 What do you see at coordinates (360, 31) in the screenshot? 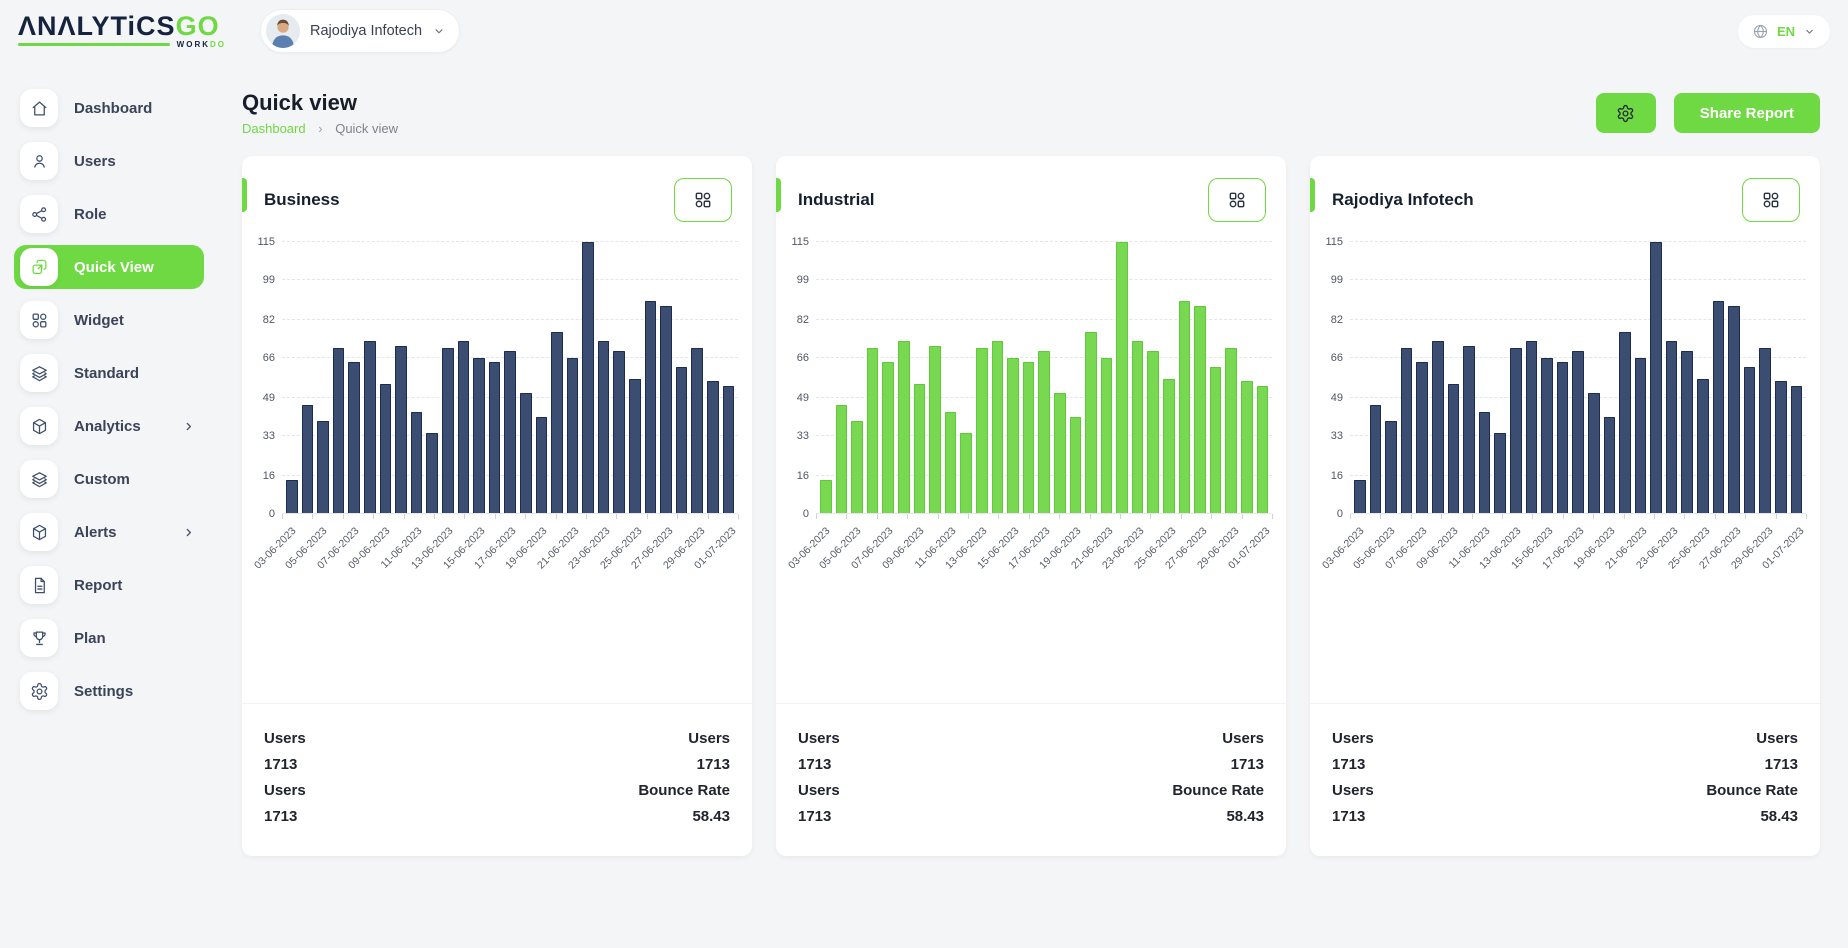
I see `company-selector: Rajodiya Infotech` at bounding box center [360, 31].